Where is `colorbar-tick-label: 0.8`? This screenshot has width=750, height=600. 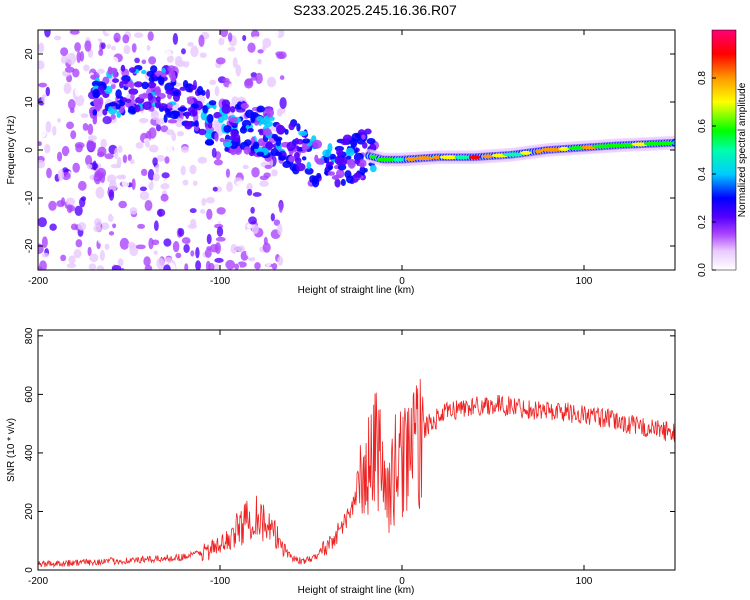
colorbar-tick-label: 0.8 is located at coordinates (702, 78).